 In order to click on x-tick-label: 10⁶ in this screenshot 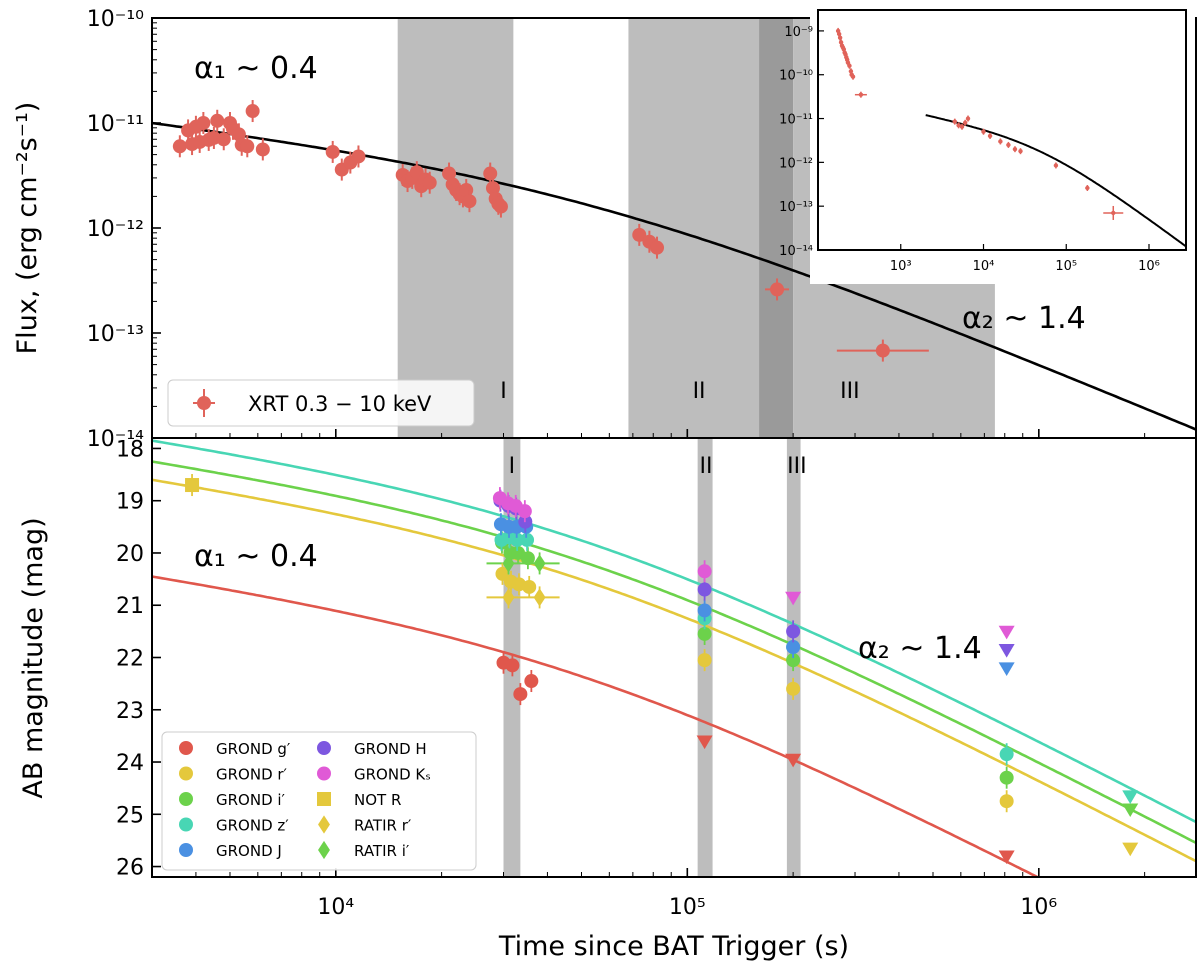, I will do `click(1038, 907)`.